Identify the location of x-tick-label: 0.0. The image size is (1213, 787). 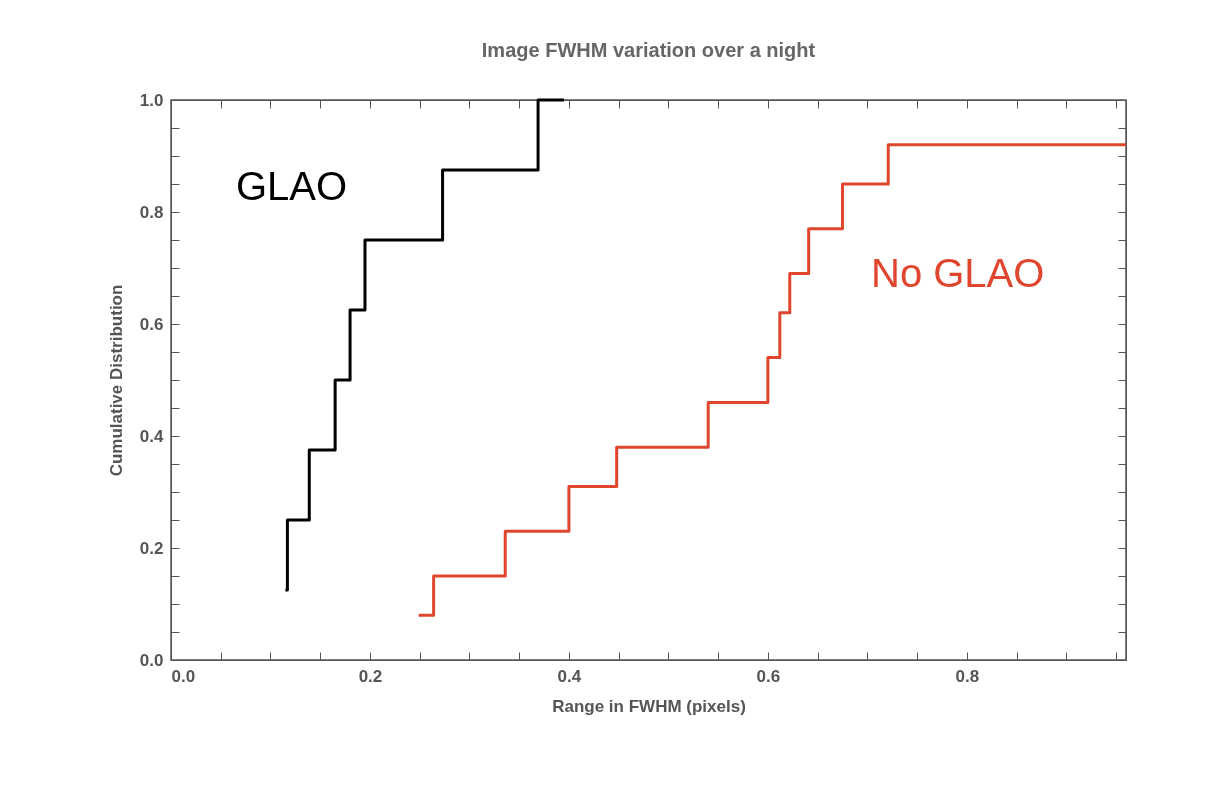
(183, 676).